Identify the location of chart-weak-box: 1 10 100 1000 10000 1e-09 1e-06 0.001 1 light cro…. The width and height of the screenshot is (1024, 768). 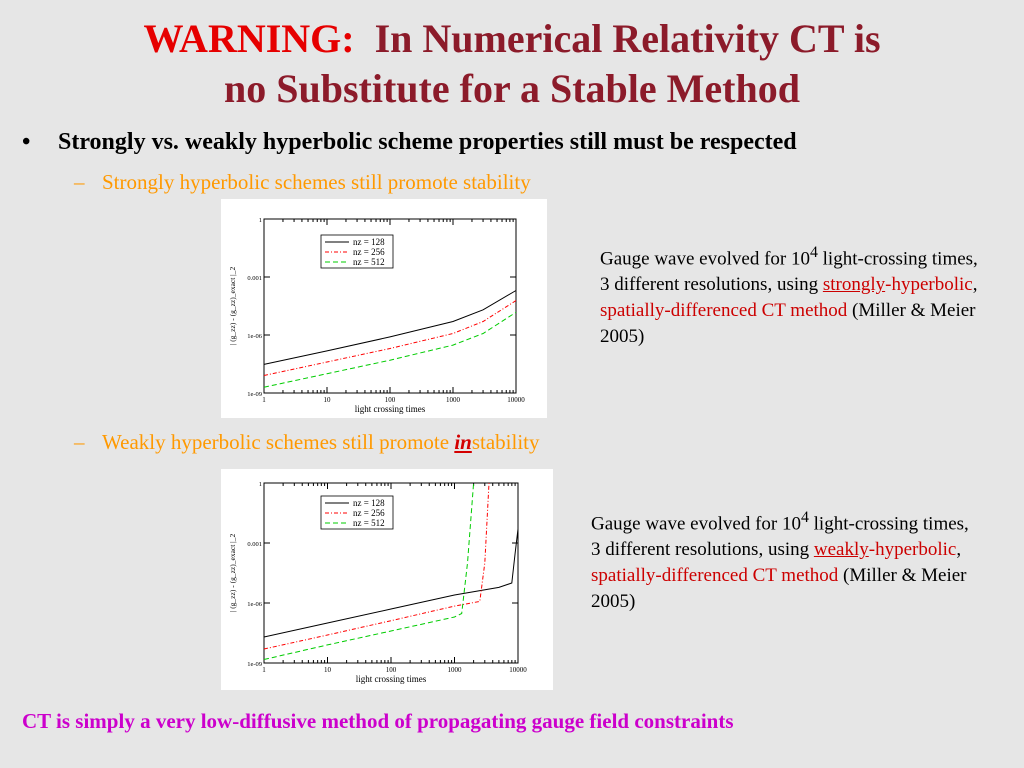
(387, 579).